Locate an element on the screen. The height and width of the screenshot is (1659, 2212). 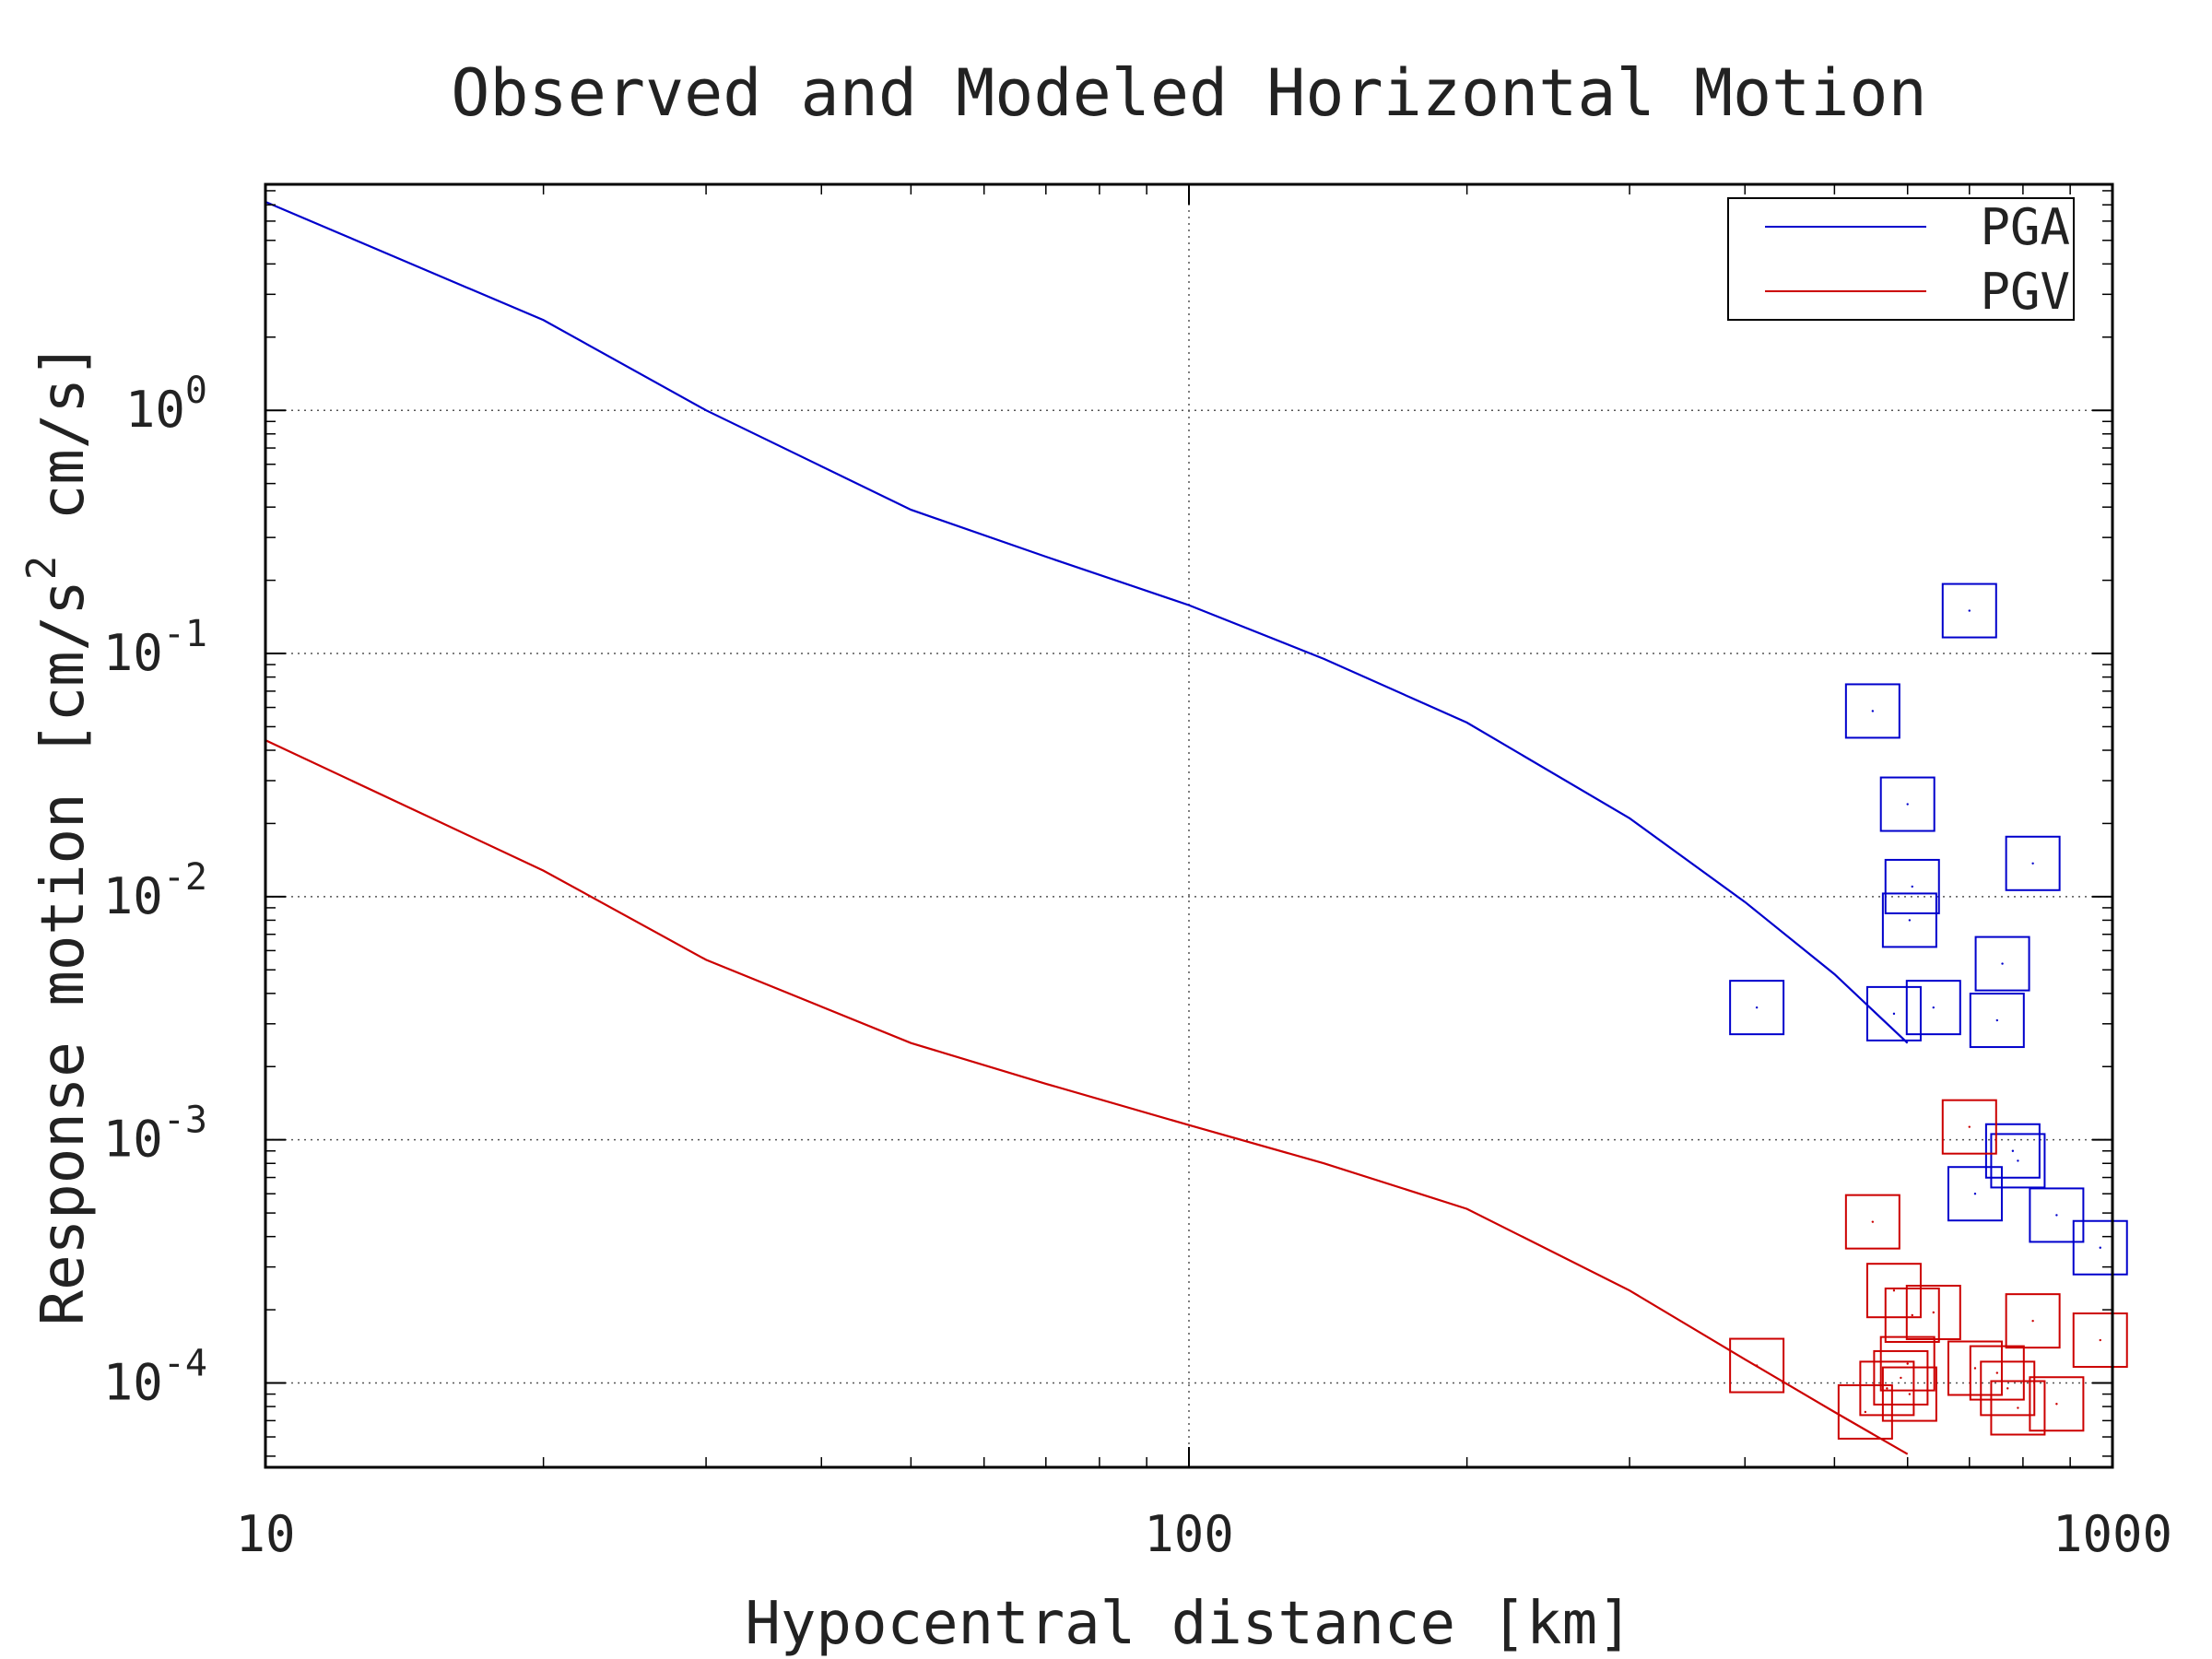
legend-label-pga: PGA is located at coordinates (2025, 227).